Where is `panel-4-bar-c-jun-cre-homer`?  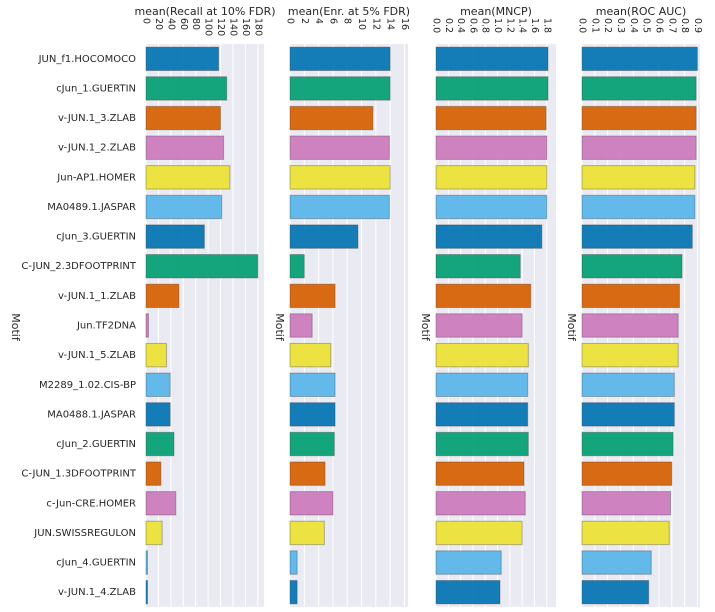 panel-4-bar-c-jun-cre-homer is located at coordinates (626, 503).